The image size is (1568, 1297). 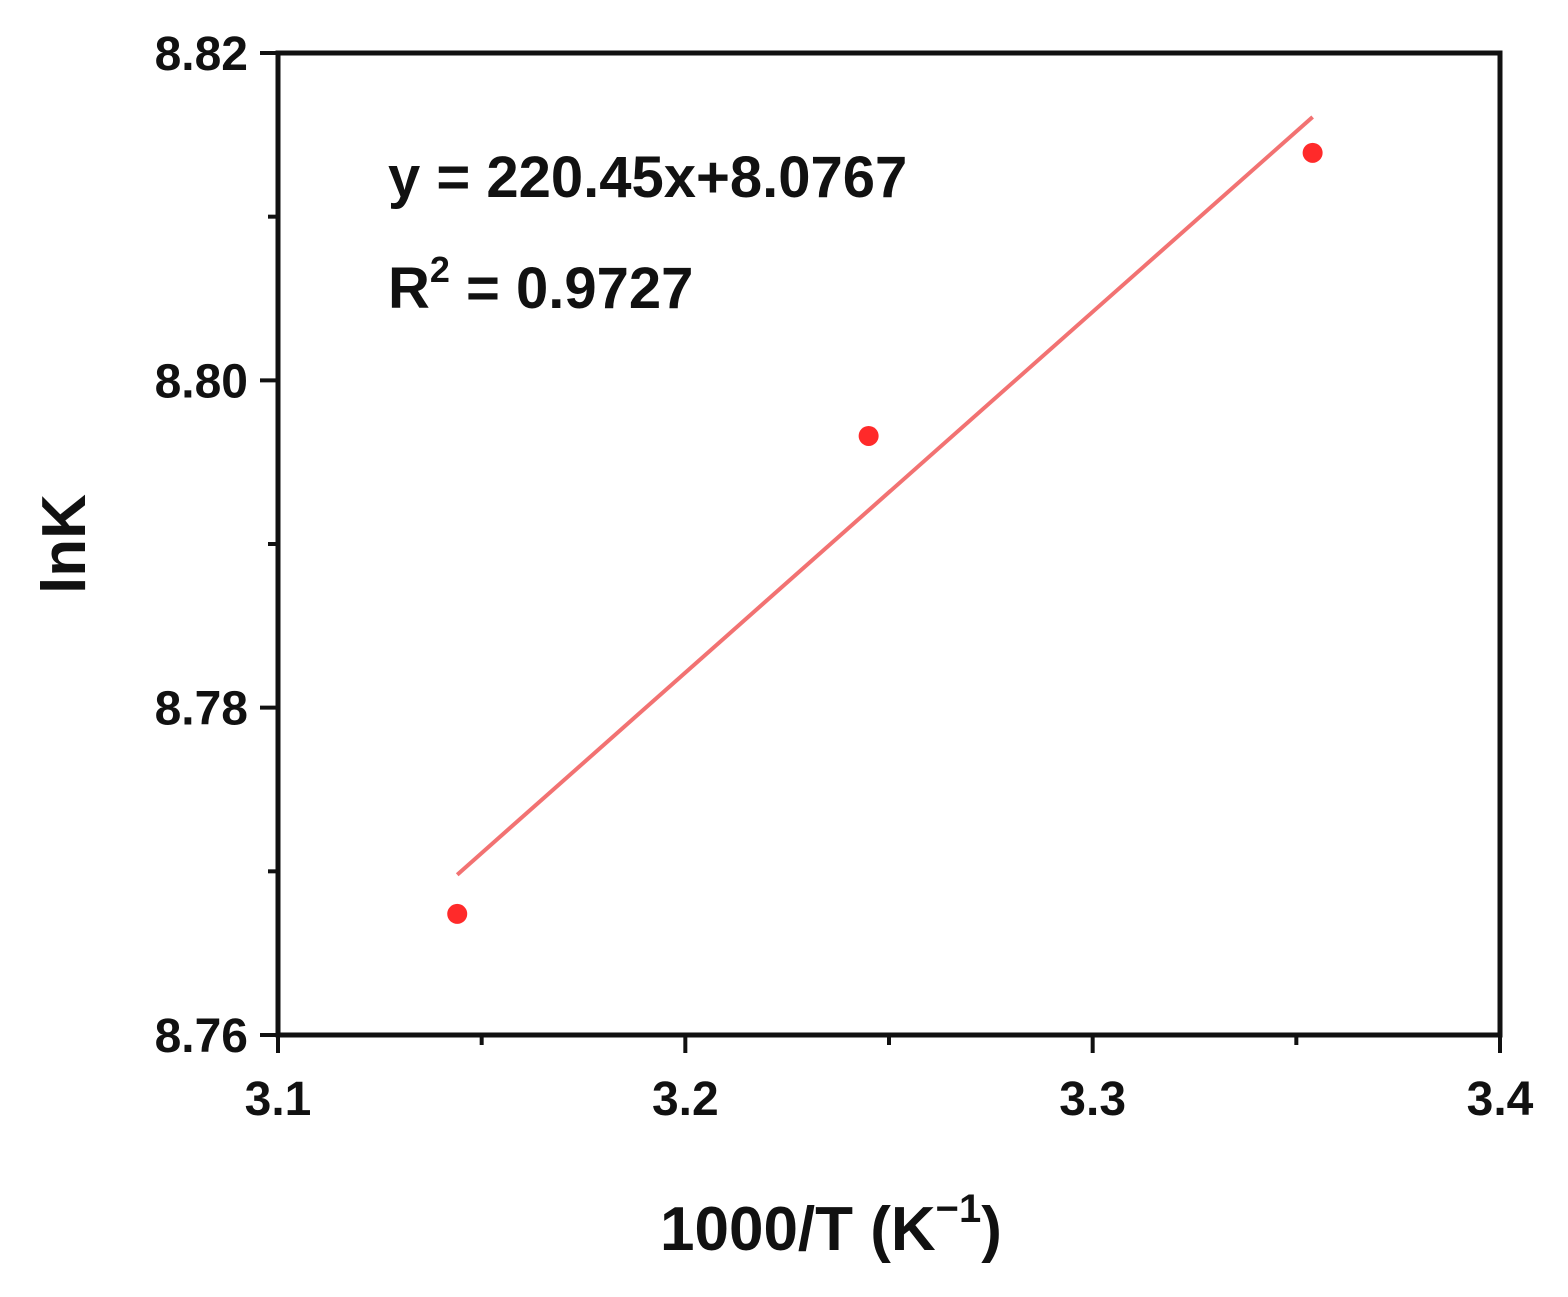 What do you see at coordinates (889, 1080) in the screenshot?
I see `x-axis-ticks: 3.1 3.2 3.3 3.4` at bounding box center [889, 1080].